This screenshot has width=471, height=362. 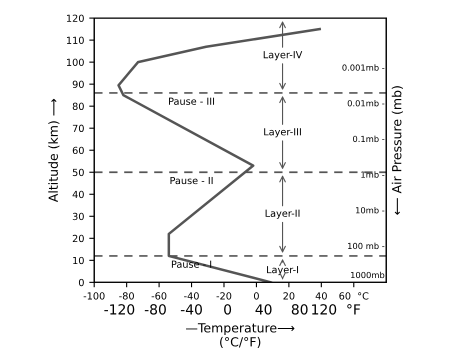 I want to click on x-tick-label: -60, so click(x=159, y=296).